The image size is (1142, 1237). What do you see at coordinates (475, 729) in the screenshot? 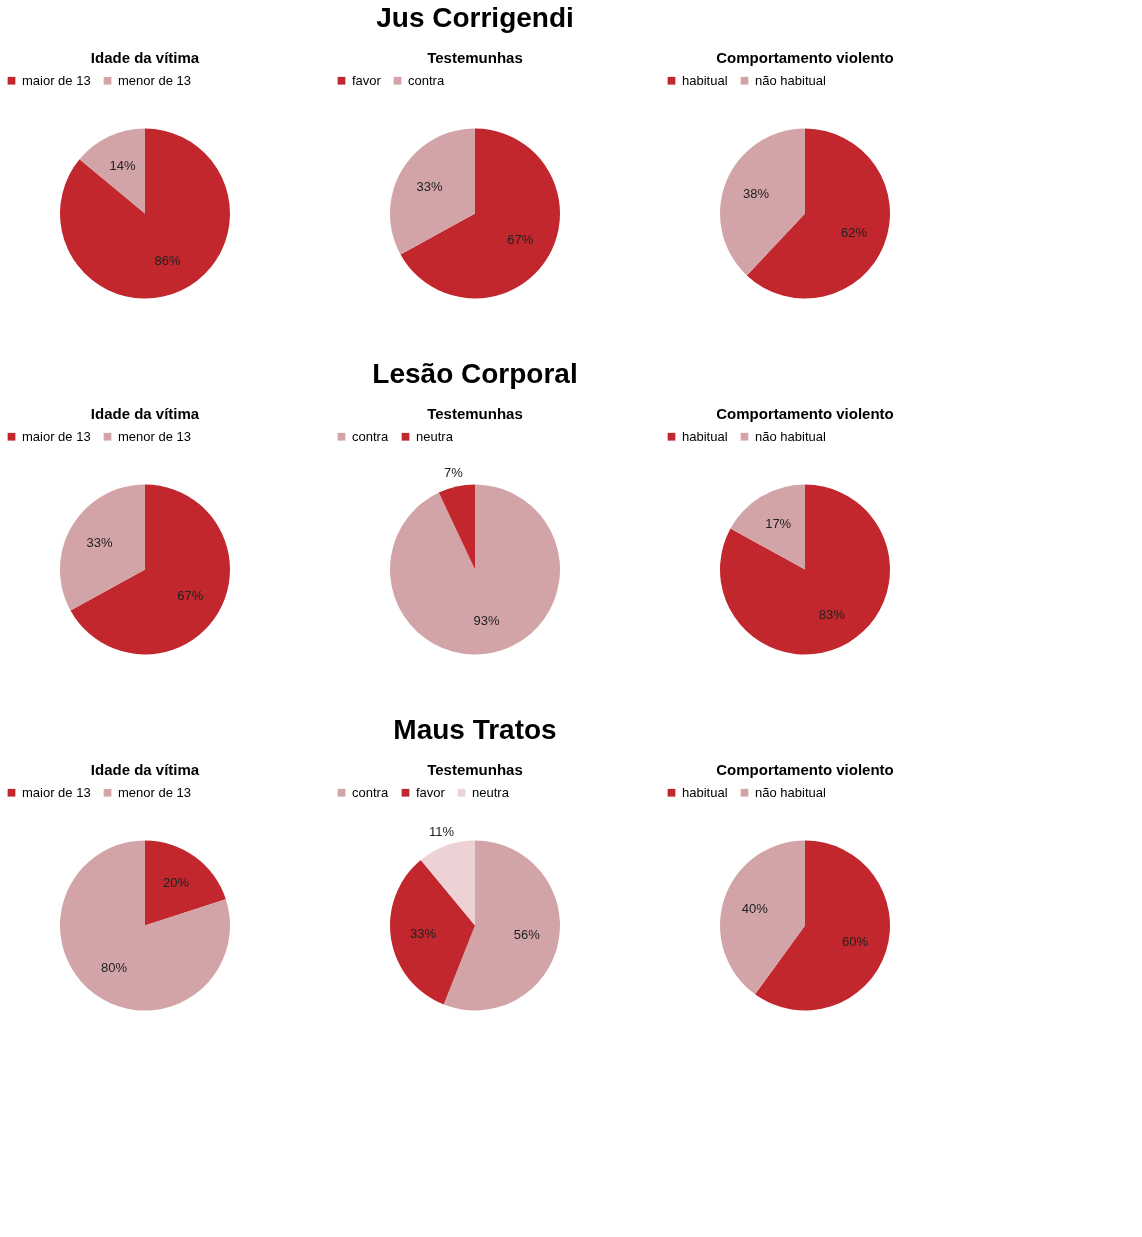
I see `text: Maus Tratos` at bounding box center [475, 729].